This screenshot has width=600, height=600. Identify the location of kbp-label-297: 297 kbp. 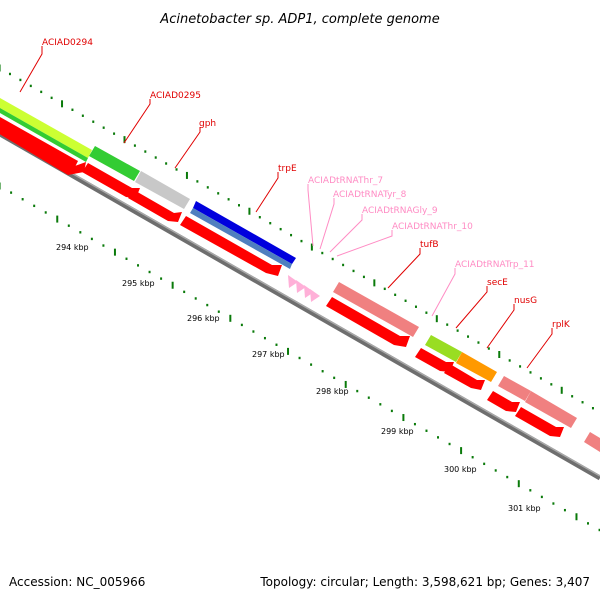
(268, 354).